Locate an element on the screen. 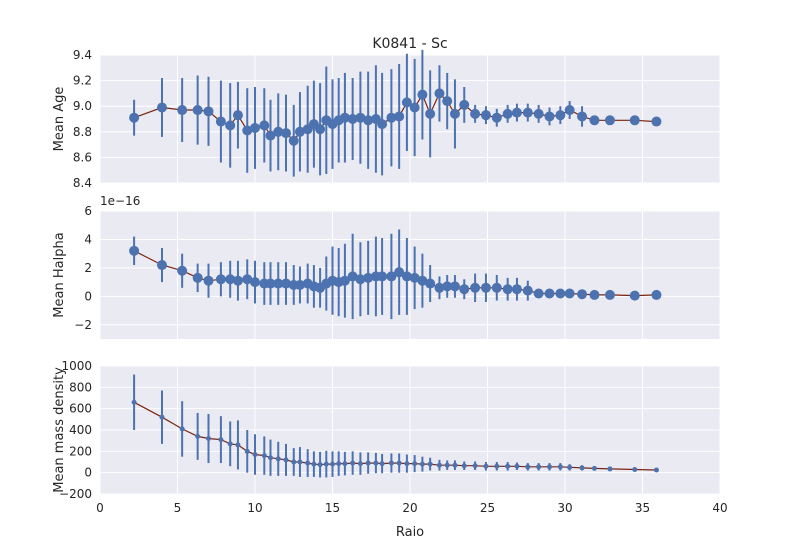  y-tick-label: 0 is located at coordinates (88, 296).